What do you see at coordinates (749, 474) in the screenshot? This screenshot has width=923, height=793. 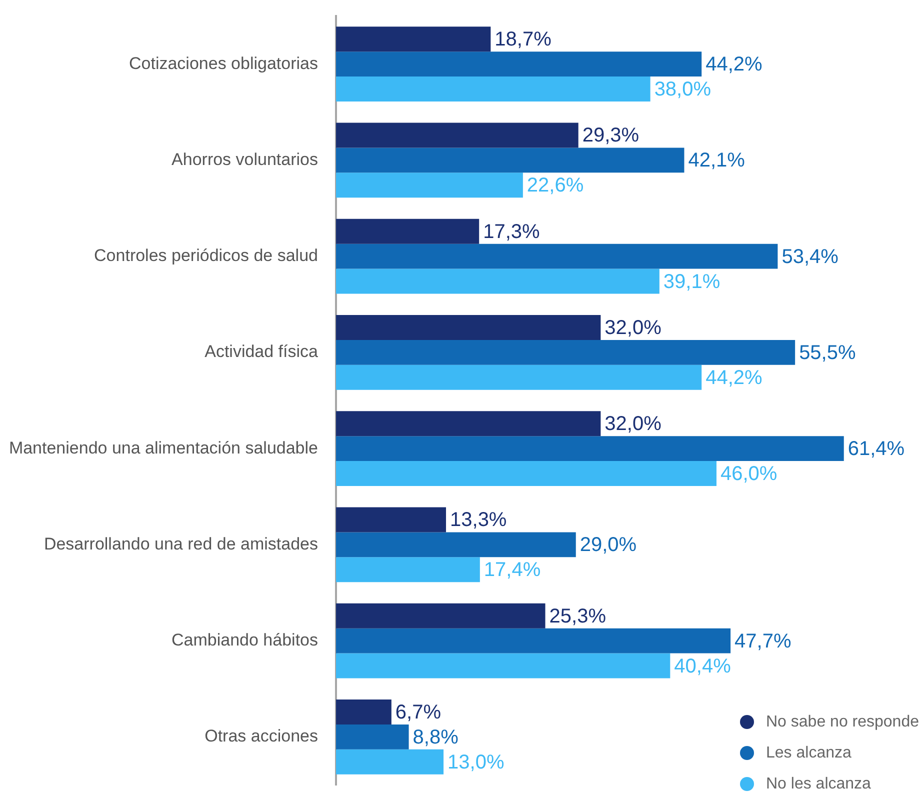 I see `data-label: 46,0%` at bounding box center [749, 474].